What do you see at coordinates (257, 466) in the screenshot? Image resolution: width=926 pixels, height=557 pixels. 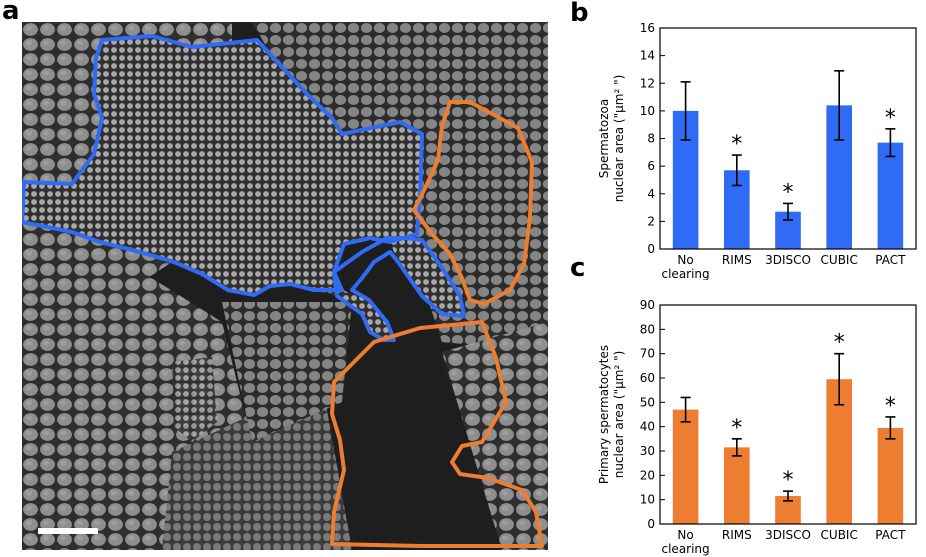 I see `tissue-region-lower-middle` at bounding box center [257, 466].